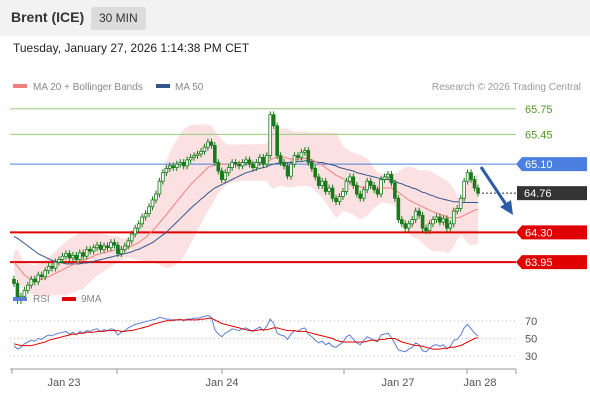  I want to click on timeframe-button: 30 MIN, so click(118, 18).